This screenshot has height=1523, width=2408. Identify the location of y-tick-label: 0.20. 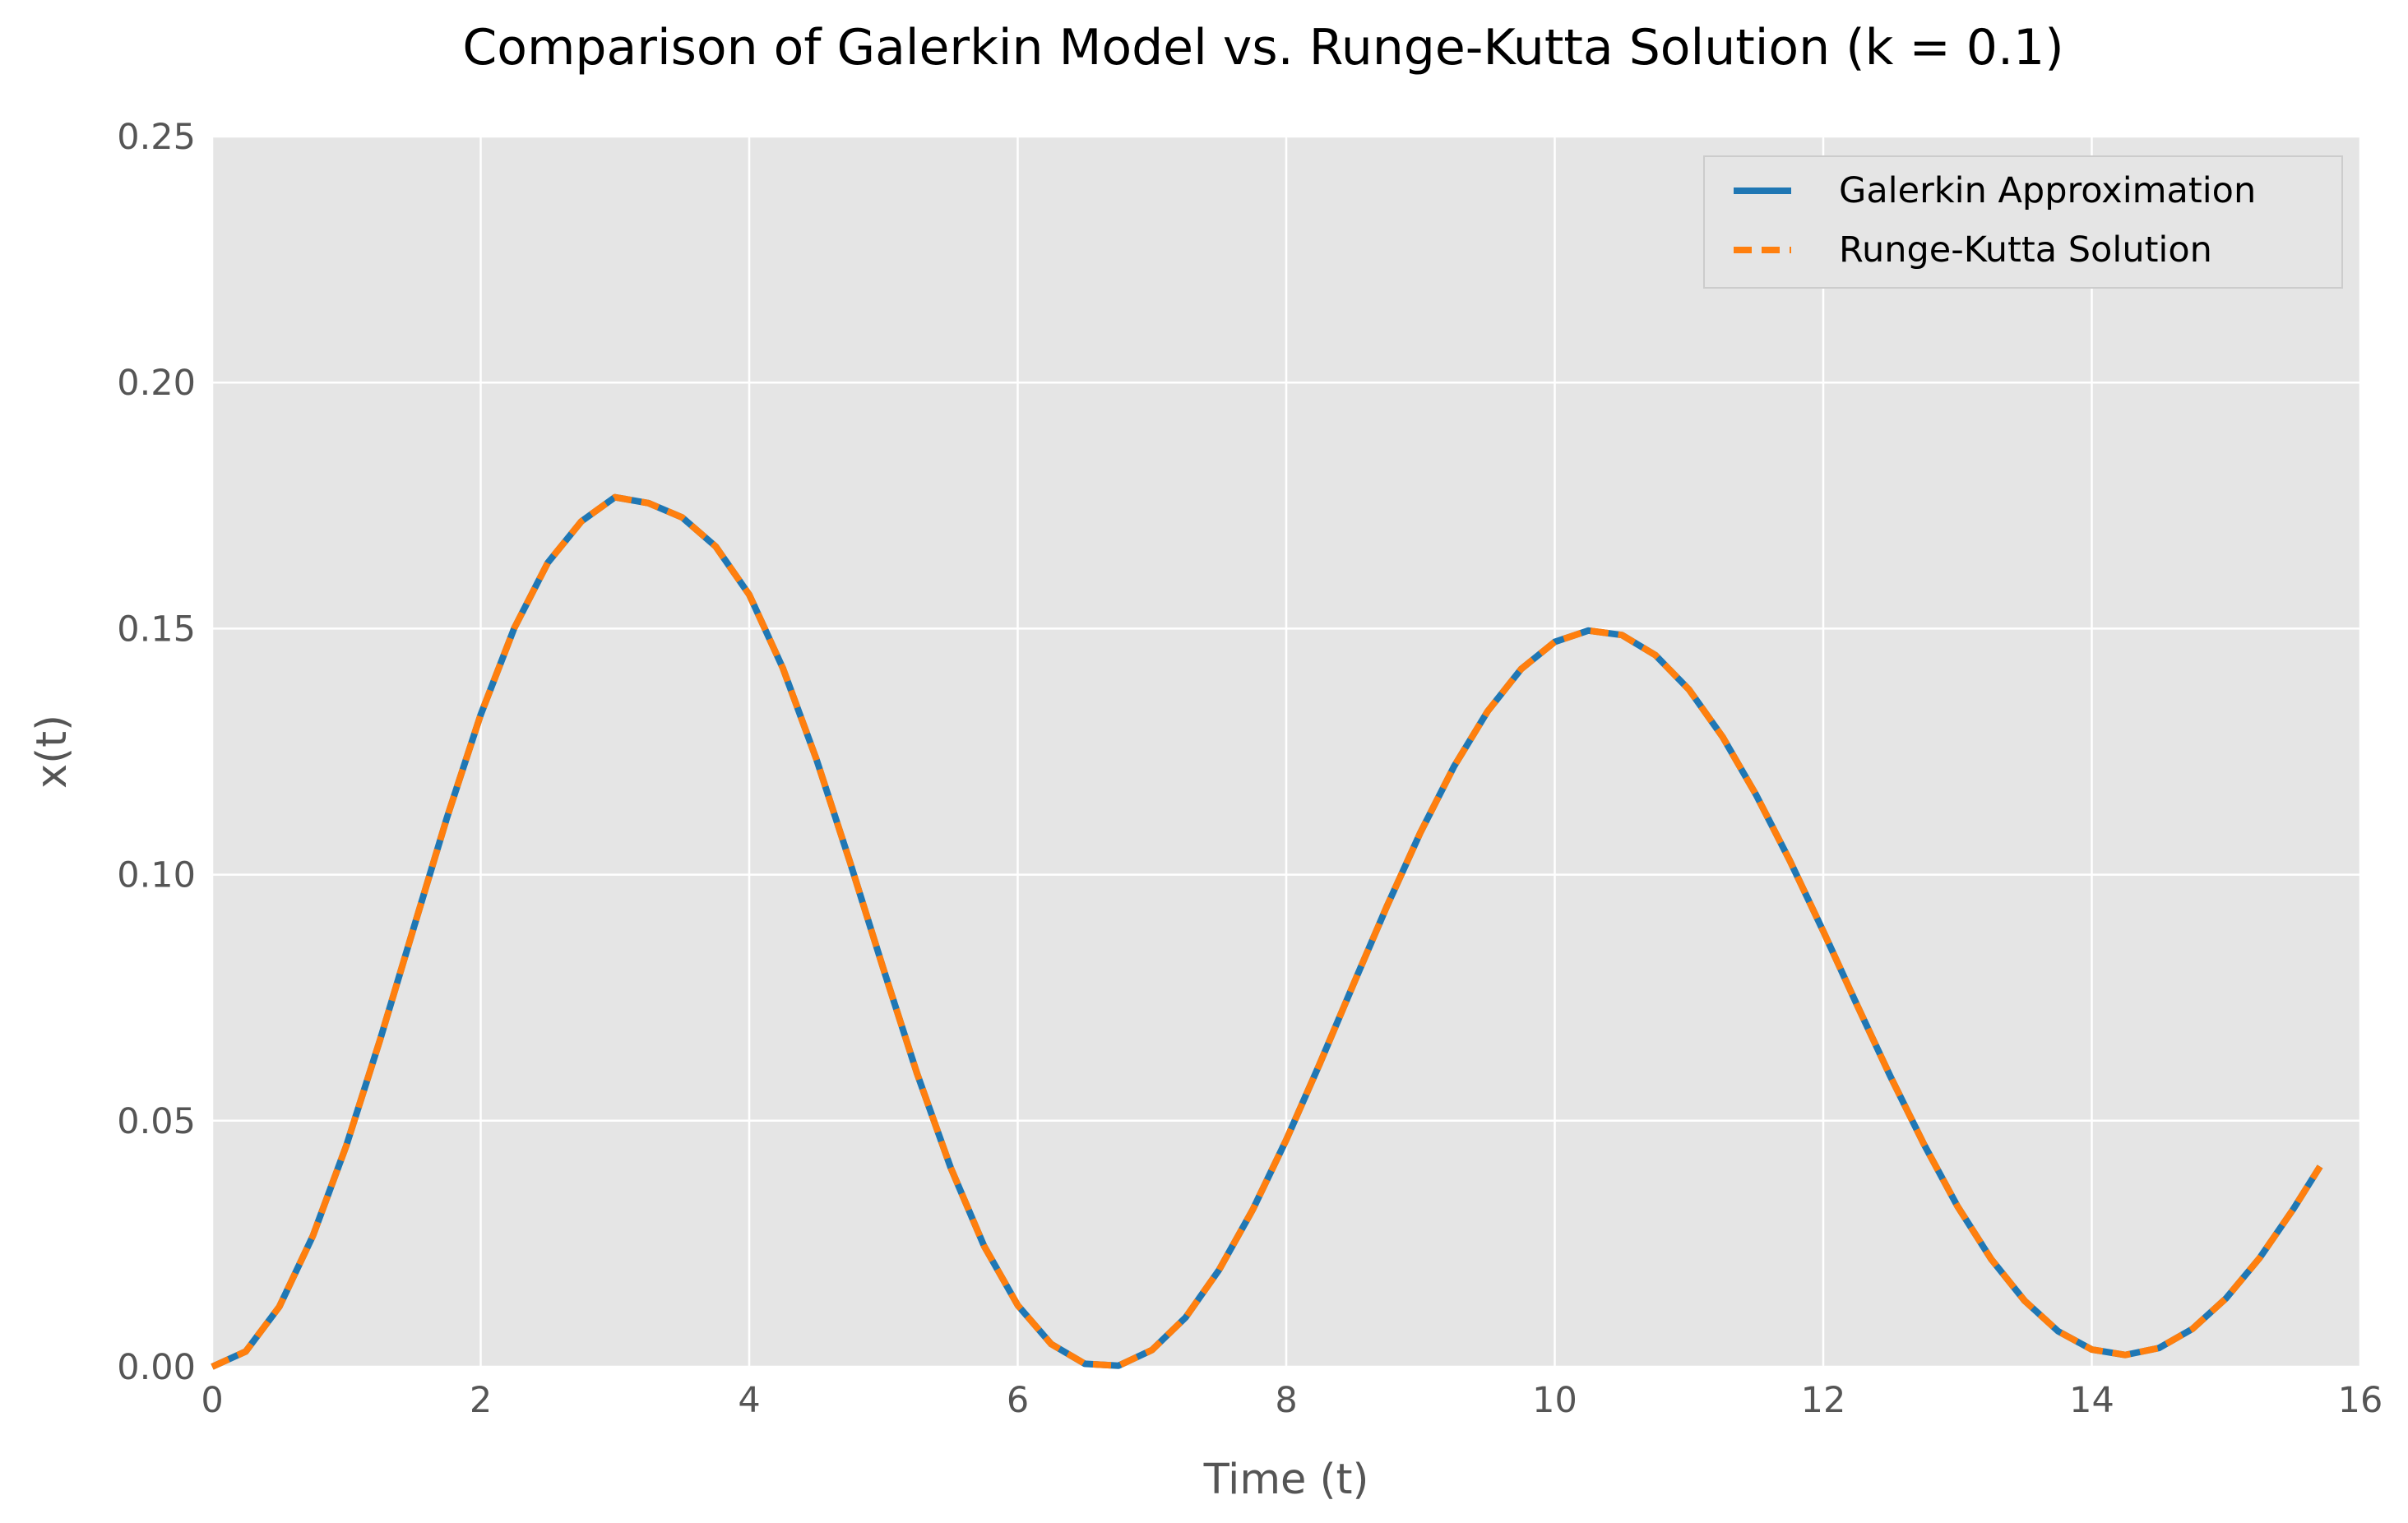
(156, 383).